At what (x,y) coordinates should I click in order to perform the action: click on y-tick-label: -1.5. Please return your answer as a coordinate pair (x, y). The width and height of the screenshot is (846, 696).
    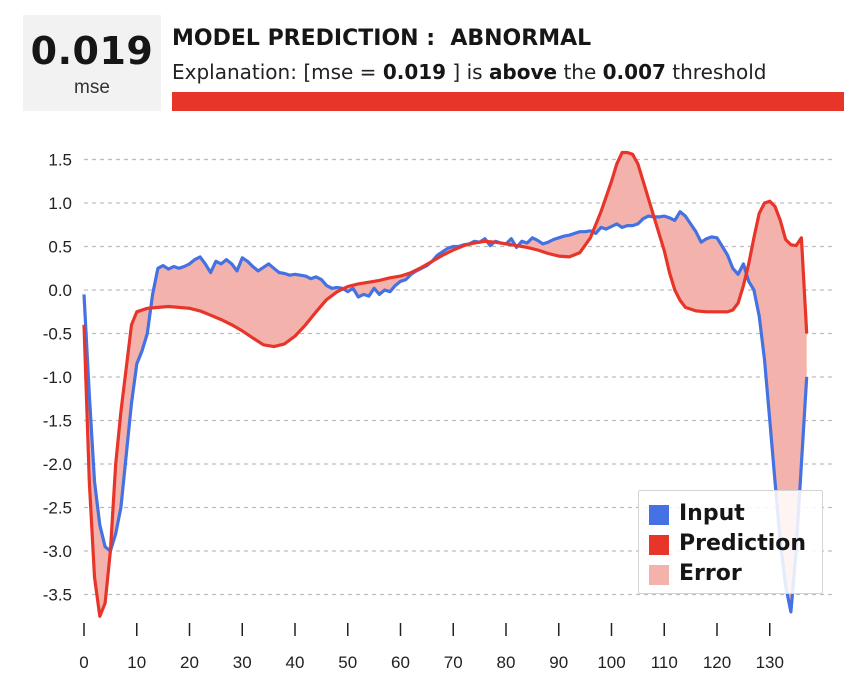
    Looking at the image, I should click on (57, 421).